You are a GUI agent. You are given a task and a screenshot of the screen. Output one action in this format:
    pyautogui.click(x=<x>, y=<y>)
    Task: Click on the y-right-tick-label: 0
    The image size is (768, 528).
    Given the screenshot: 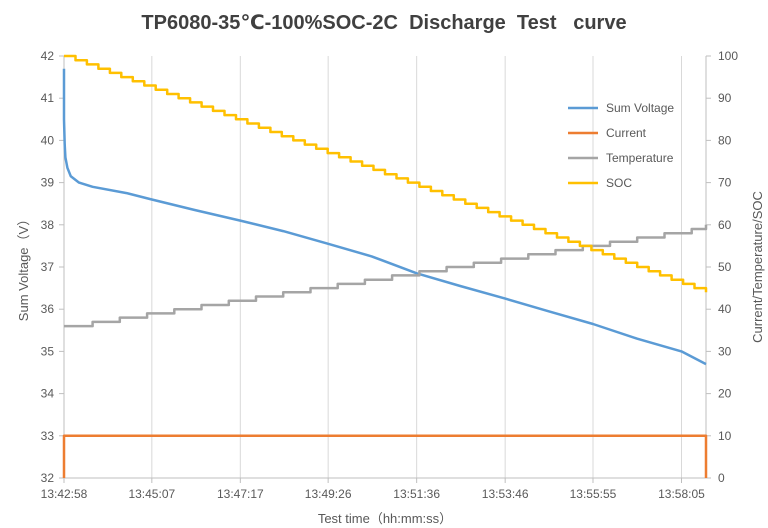 What is the action you would take?
    pyautogui.click(x=721, y=478)
    